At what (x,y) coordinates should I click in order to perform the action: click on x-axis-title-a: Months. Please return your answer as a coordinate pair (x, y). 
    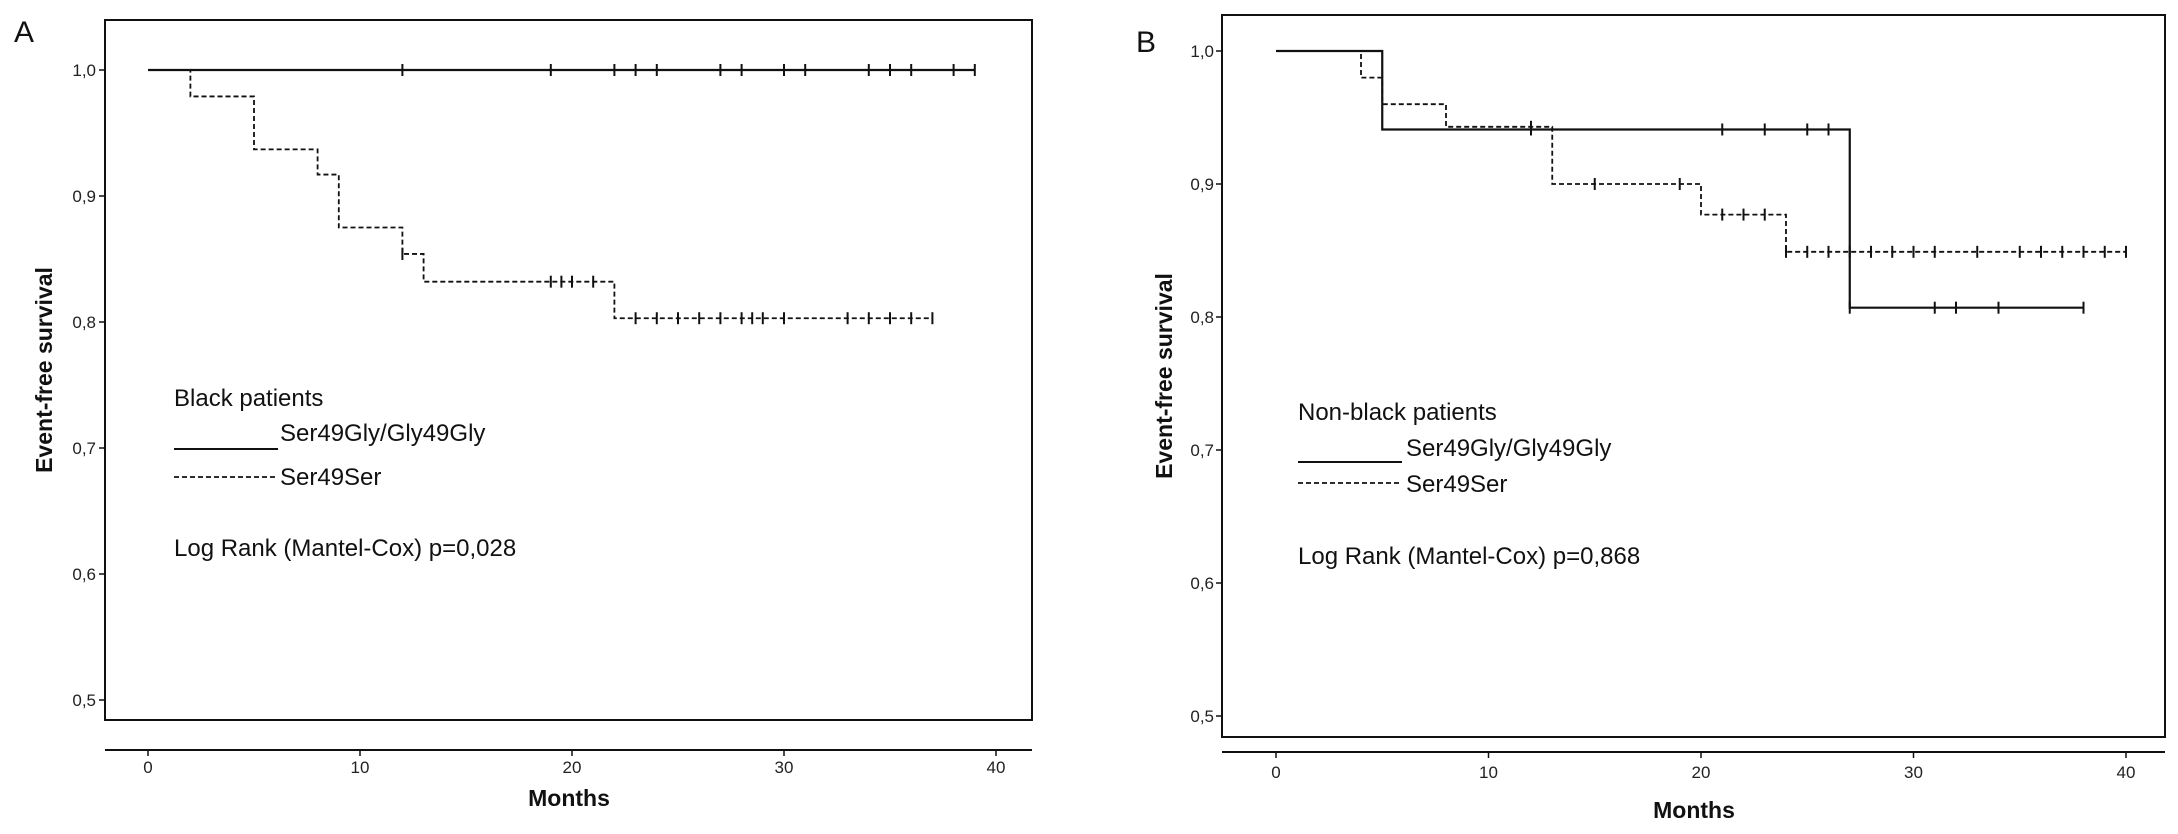
    Looking at the image, I should click on (569, 798).